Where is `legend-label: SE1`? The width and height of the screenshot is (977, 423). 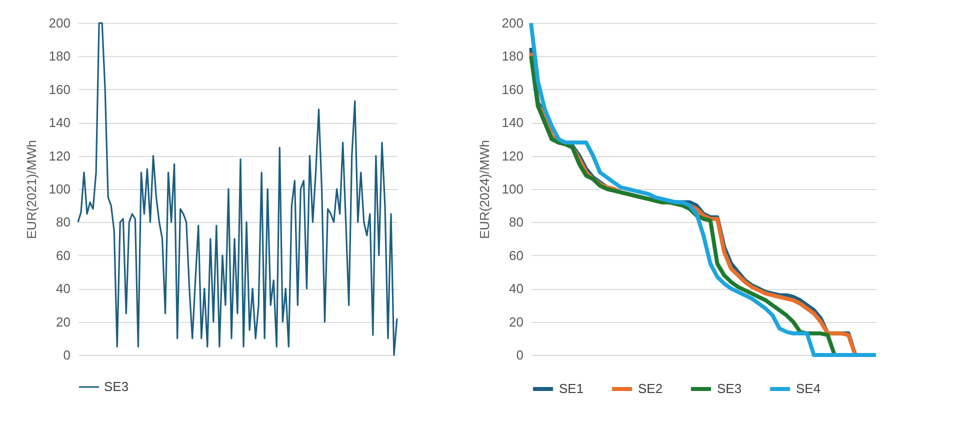 legend-label: SE1 is located at coordinates (571, 388).